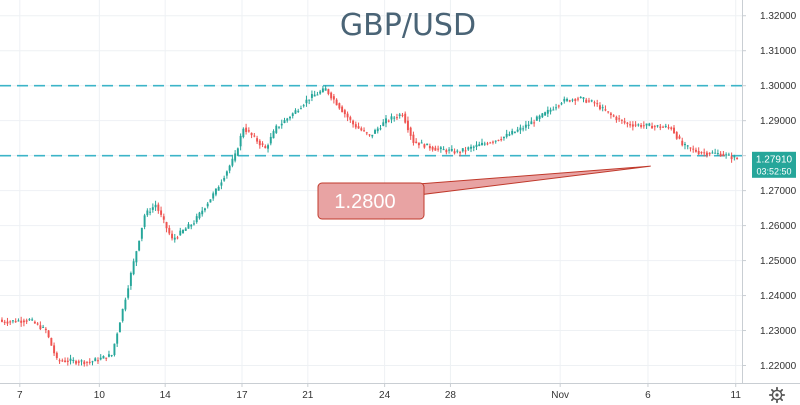  I want to click on x-tick-label: 7, so click(20, 395).